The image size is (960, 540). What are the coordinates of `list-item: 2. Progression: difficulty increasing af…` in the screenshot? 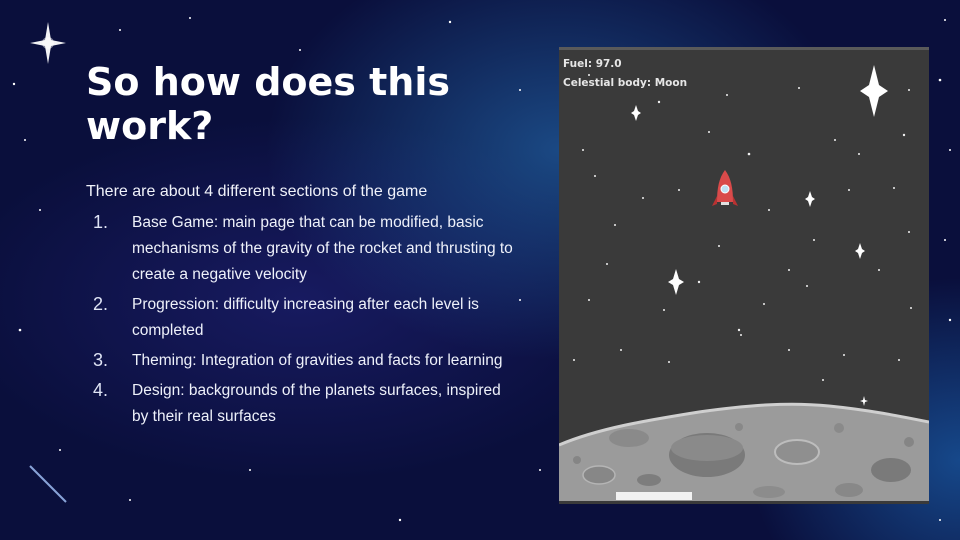 It's located at (301, 318).